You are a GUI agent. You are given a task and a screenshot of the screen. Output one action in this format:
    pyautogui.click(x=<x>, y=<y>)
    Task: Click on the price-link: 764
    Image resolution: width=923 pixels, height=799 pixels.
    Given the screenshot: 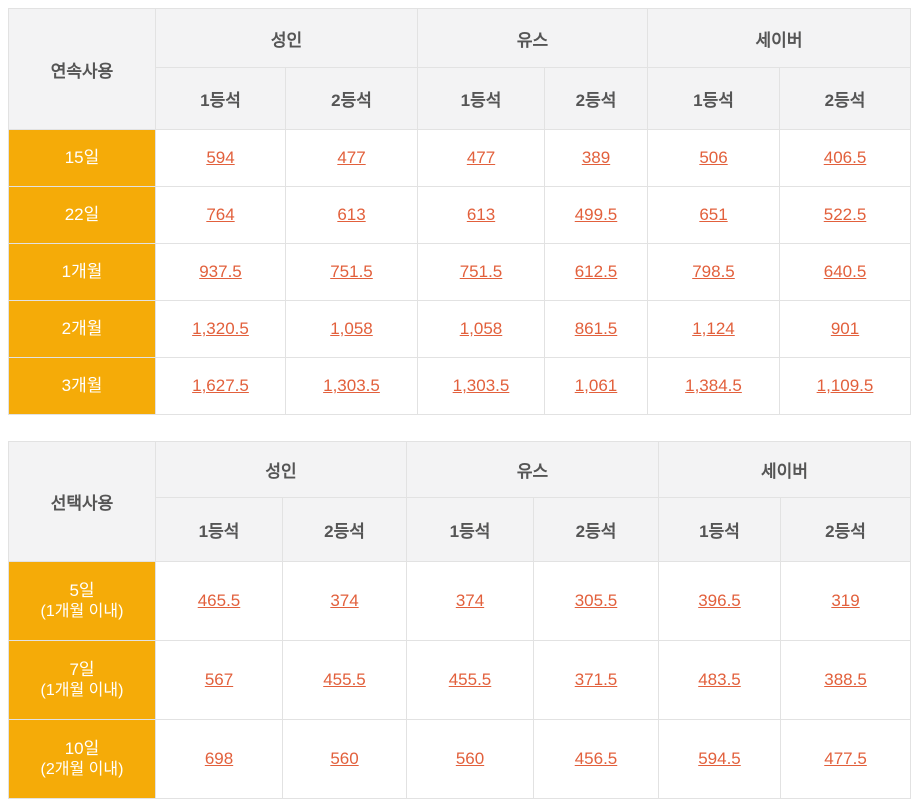 What is the action you would take?
    pyautogui.click(x=220, y=214)
    